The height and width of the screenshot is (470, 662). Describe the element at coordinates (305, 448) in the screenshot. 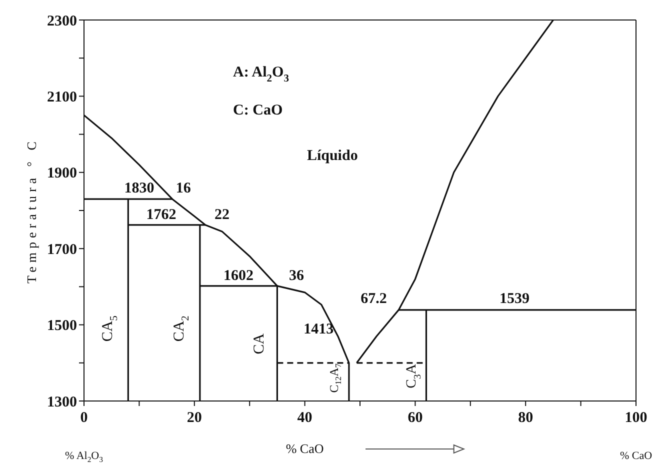

I see `x-axis-title: % CaO` at that location.